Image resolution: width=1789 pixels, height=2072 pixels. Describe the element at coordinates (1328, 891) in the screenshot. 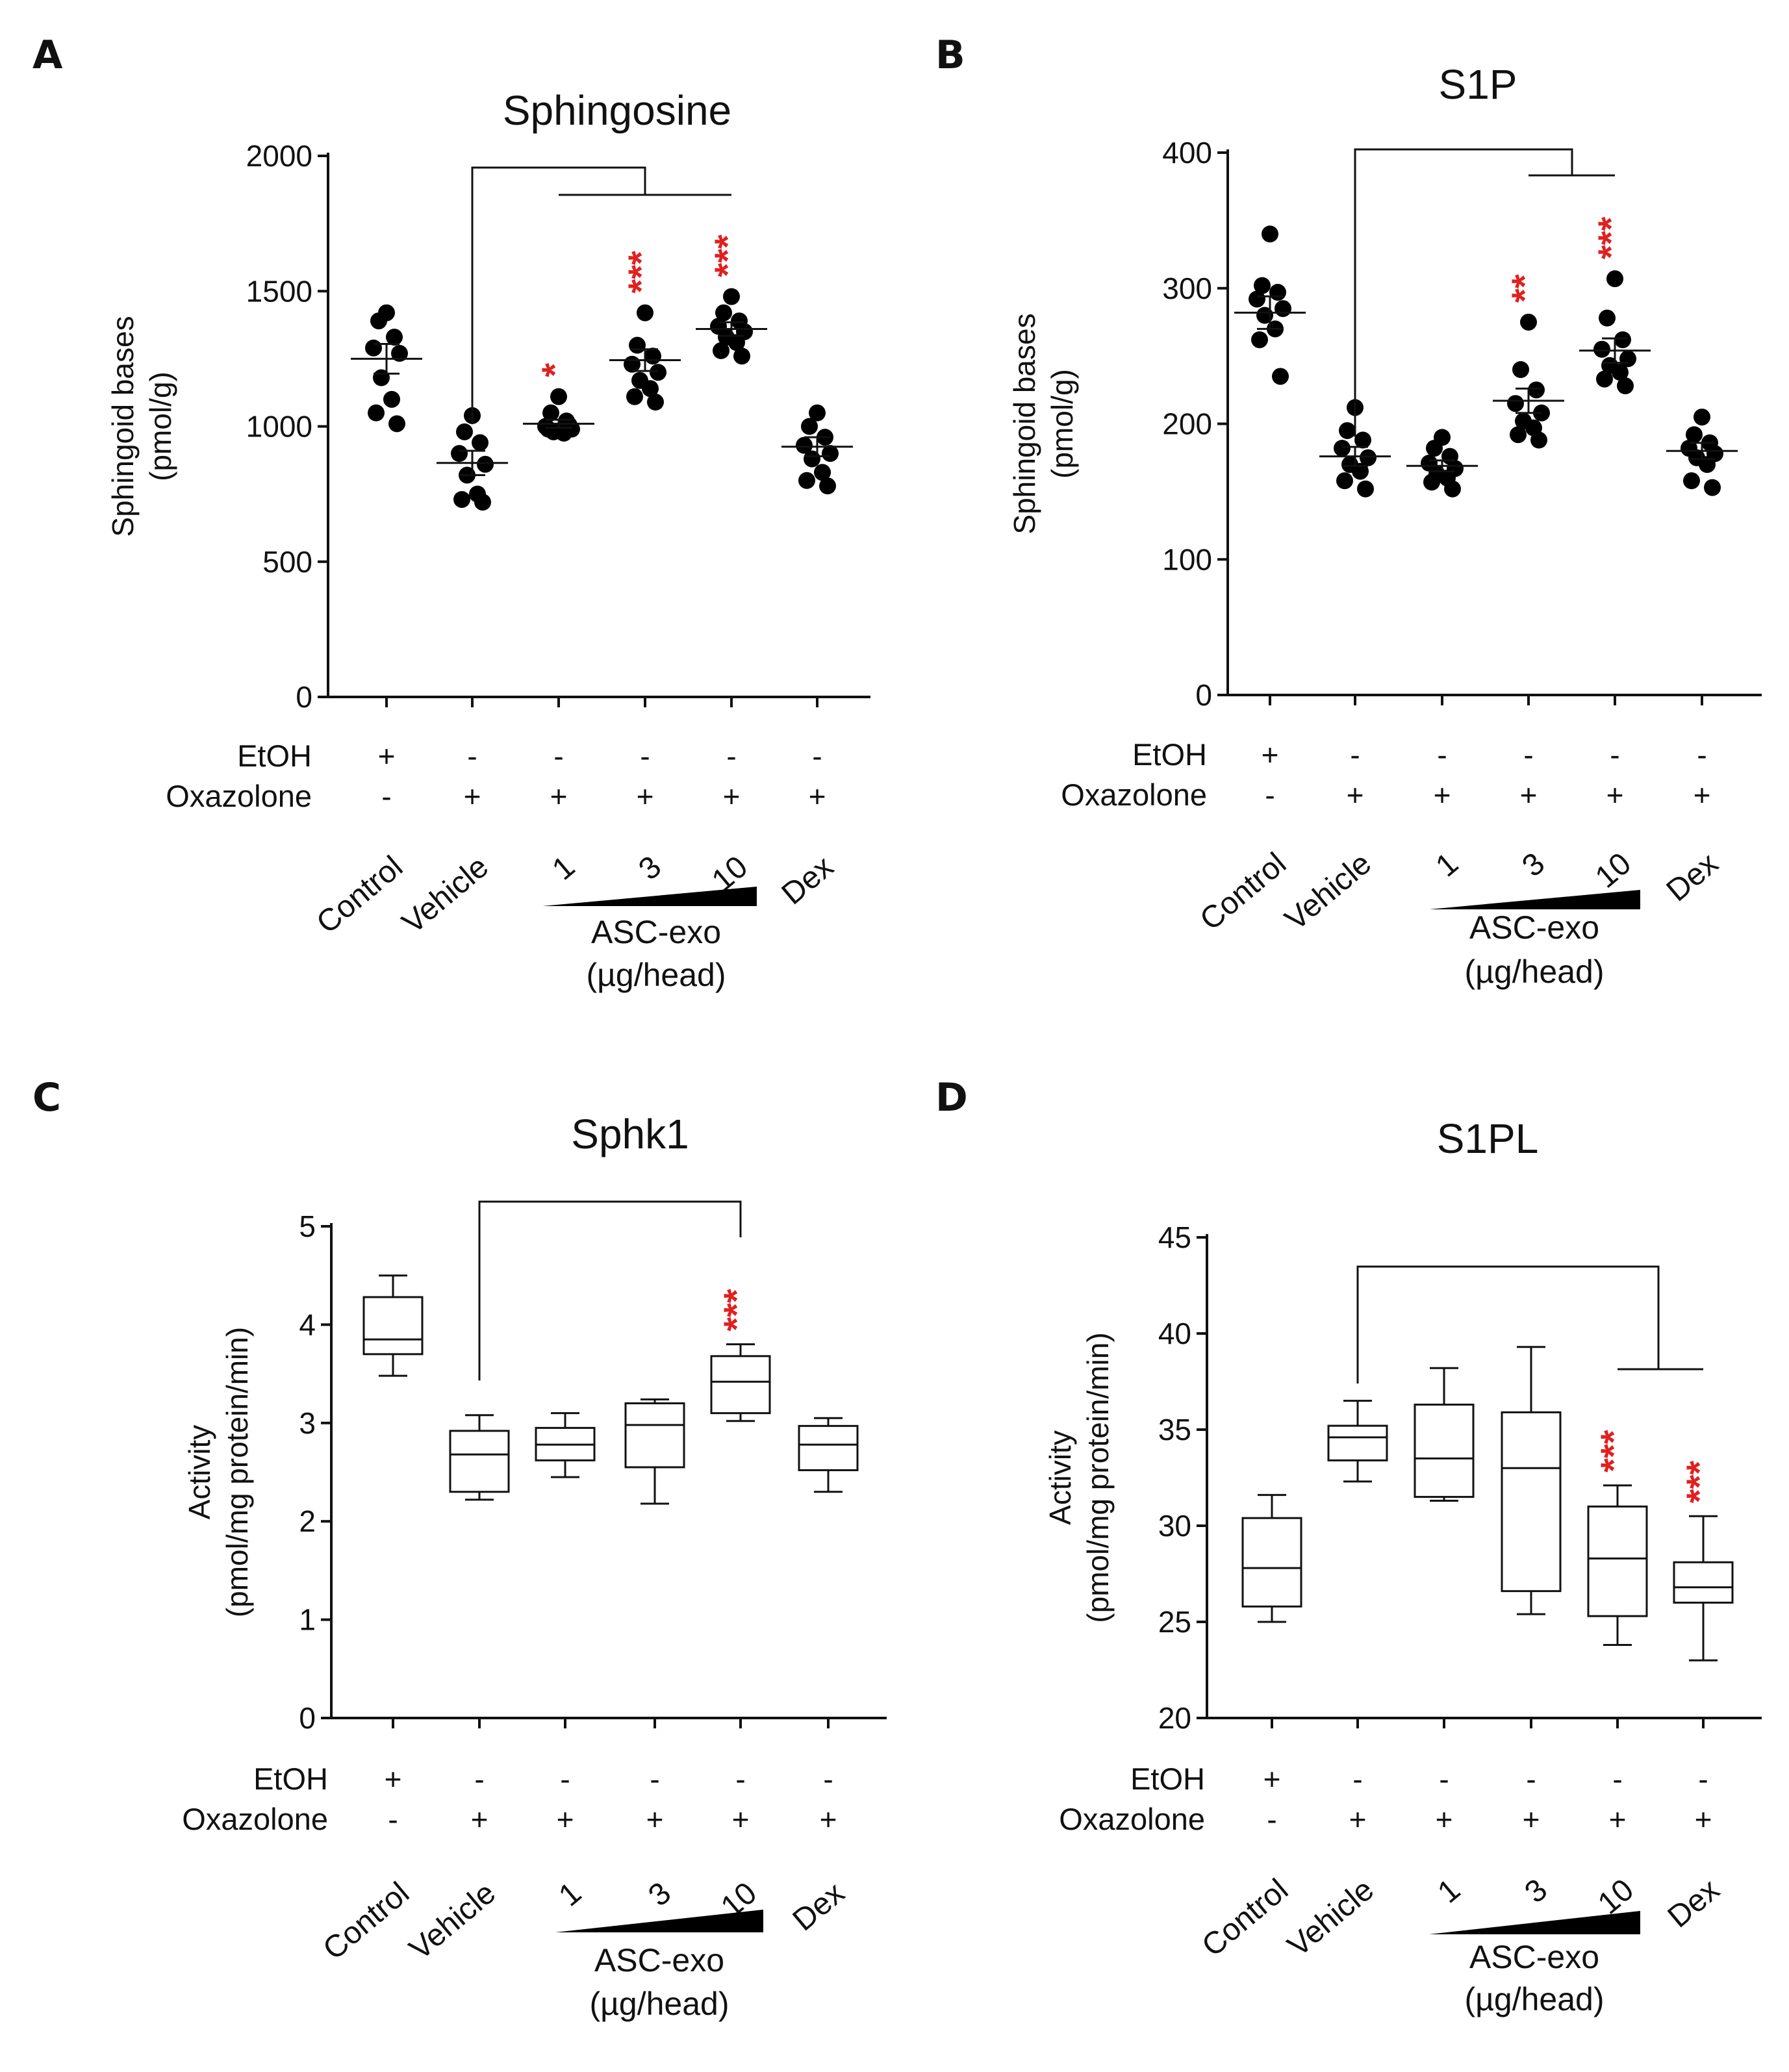

I see `category-label: Vehicle` at that location.